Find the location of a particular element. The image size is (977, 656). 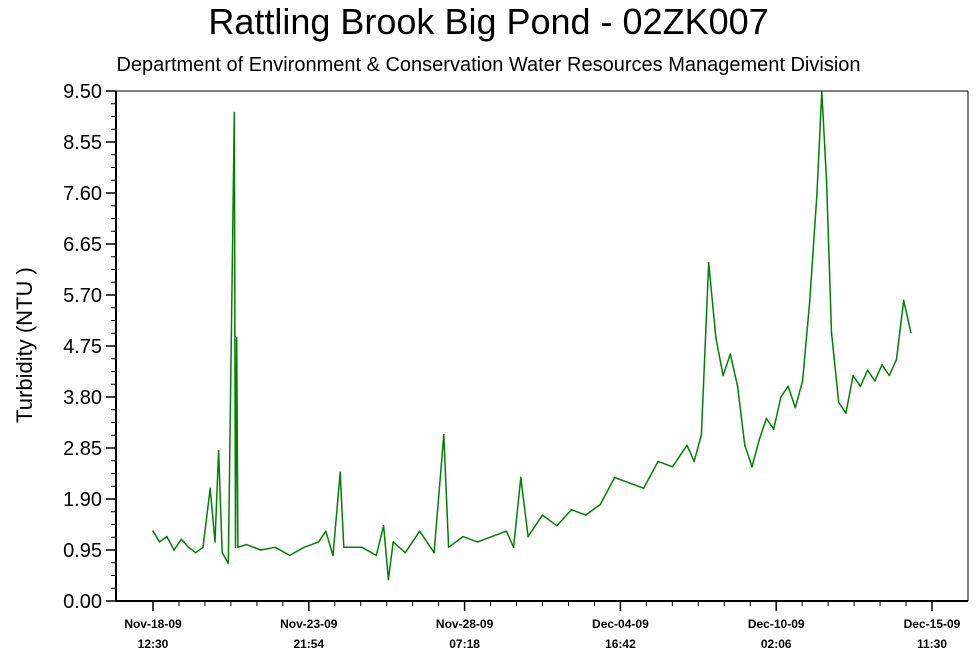

y-axis-label: Turbidity (NTU ) is located at coordinates (24, 345).